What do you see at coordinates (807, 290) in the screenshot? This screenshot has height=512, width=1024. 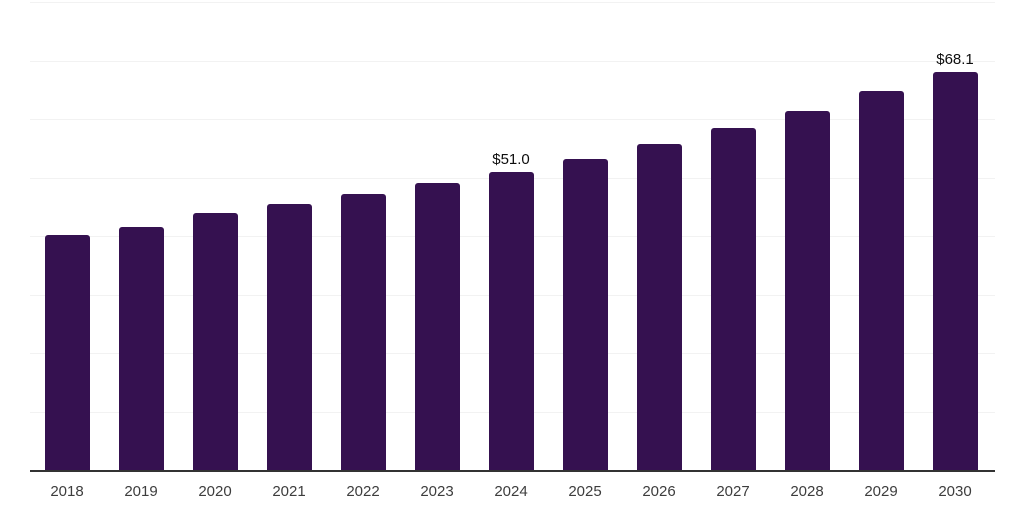 I see `bar-2028` at bounding box center [807, 290].